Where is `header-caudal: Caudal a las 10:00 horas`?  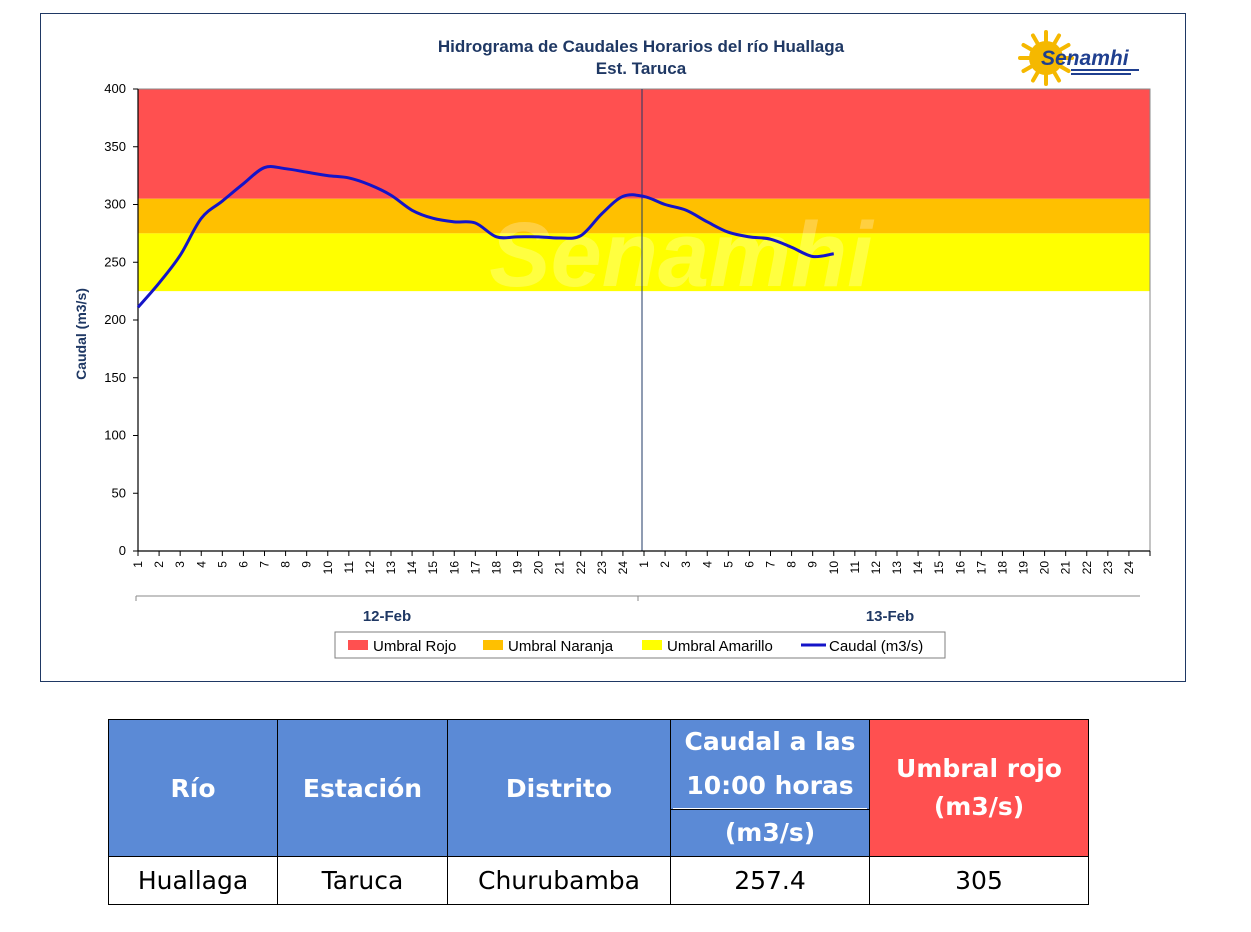
header-caudal: Caudal a las 10:00 horas is located at coordinates (770, 764).